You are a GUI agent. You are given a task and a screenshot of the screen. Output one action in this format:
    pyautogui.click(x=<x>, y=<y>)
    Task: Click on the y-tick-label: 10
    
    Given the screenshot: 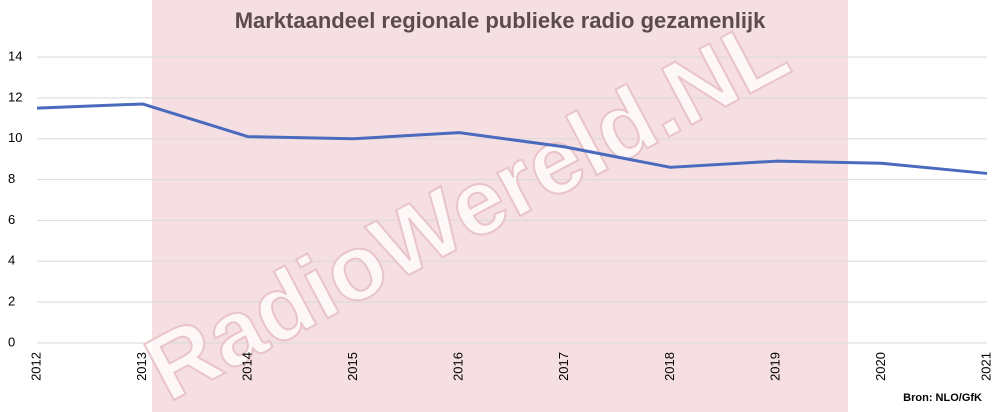 What is the action you would take?
    pyautogui.click(x=15, y=137)
    